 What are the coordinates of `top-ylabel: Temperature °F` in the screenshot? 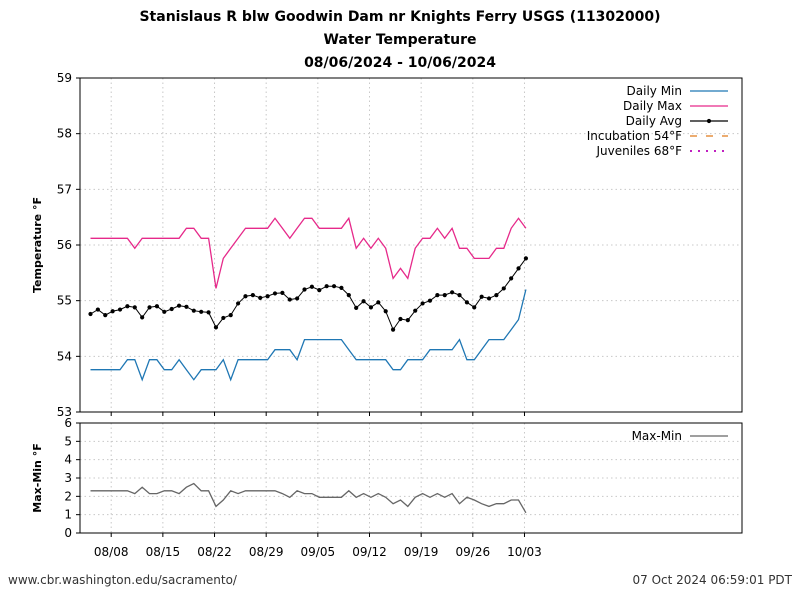 It's located at (37, 245).